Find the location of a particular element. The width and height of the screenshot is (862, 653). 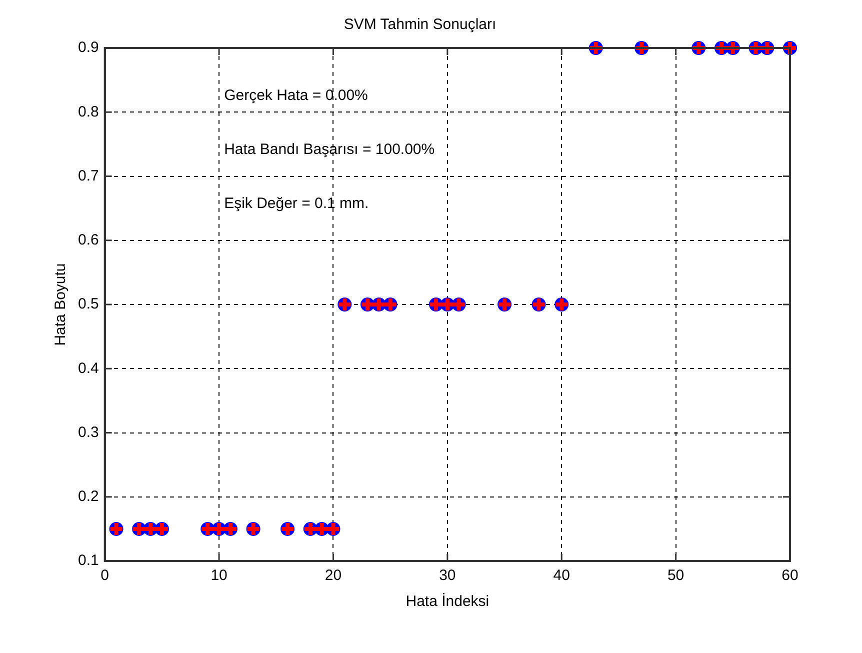

y-tick-label: 0.8 is located at coordinates (88, 111).